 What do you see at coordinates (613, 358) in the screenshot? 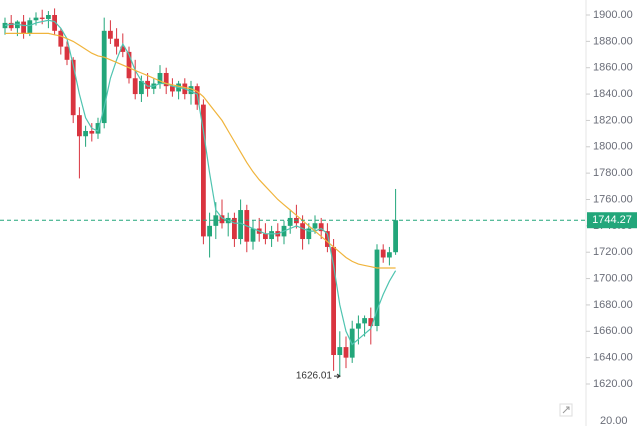
I see `y-tick-label: 1640.00` at bounding box center [613, 358].